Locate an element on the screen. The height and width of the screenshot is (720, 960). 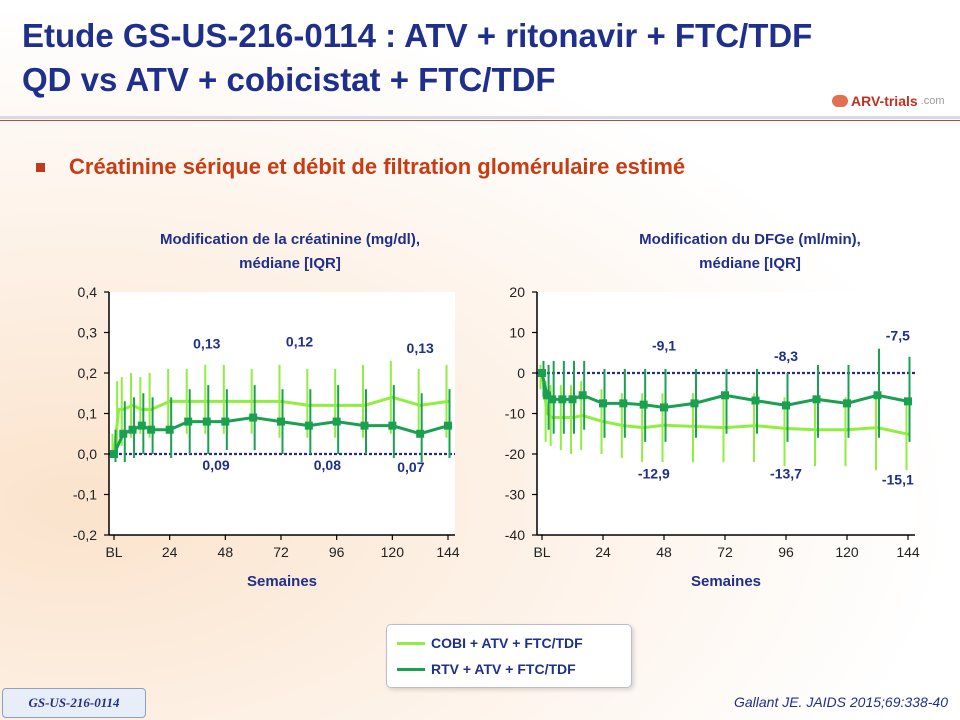
arv-trials-logo: ARV-trials .com is located at coordinates (888, 101).